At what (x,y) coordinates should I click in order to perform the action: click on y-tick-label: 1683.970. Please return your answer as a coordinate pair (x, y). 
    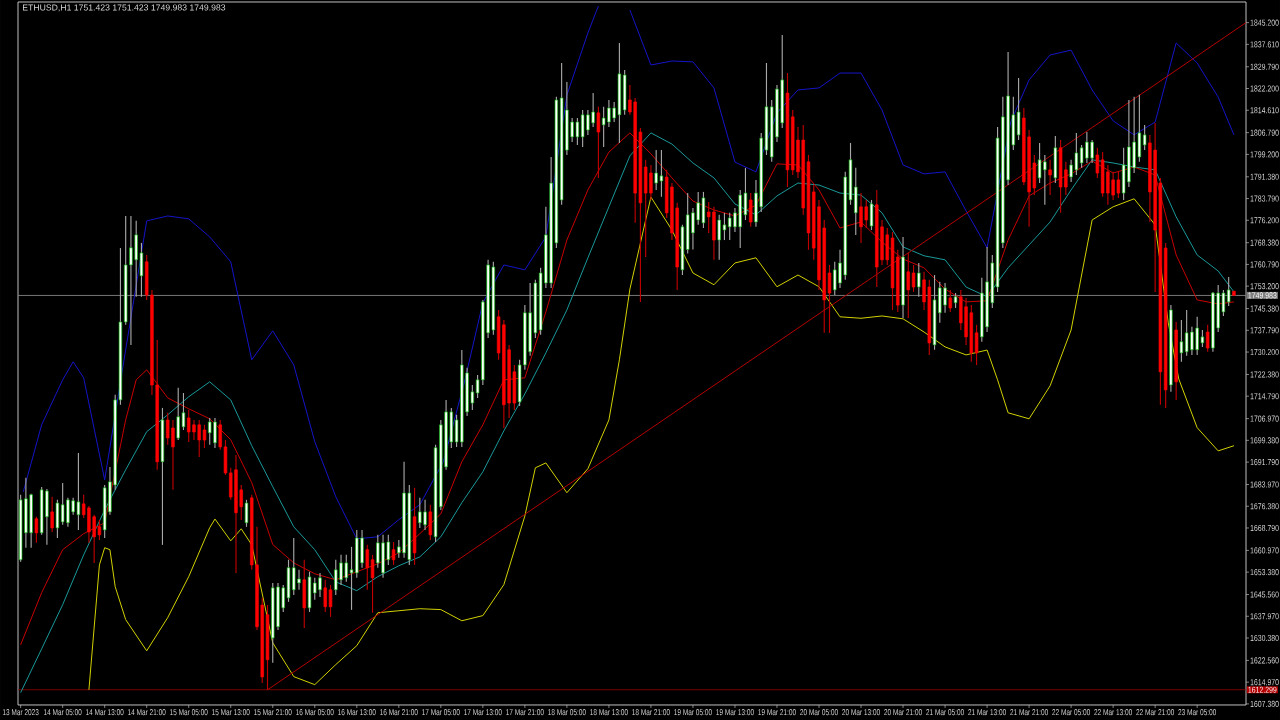
    Looking at the image, I should click on (1264, 484).